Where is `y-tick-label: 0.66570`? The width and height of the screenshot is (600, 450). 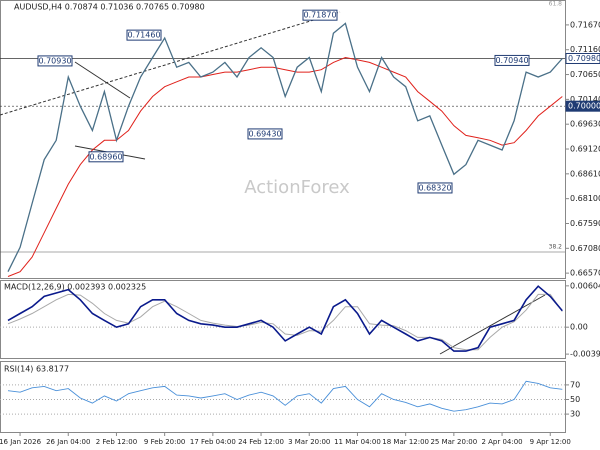
y-tick-label: 0.66570 is located at coordinates (585, 273).